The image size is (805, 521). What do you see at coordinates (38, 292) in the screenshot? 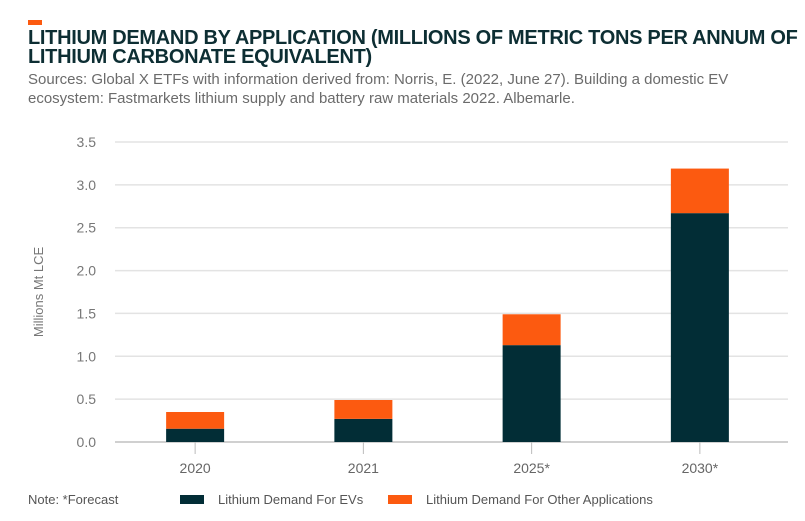
I see `y-axis-label: Millions Mt LCE` at bounding box center [38, 292].